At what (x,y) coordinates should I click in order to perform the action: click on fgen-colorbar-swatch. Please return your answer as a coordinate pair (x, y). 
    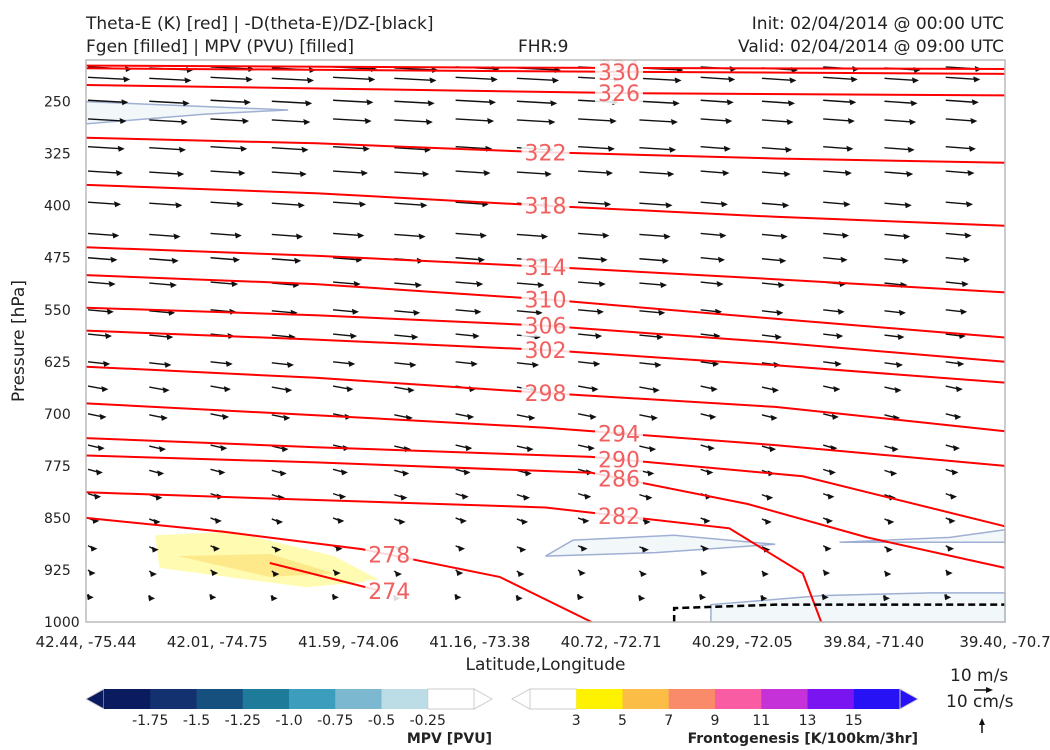
    Looking at the image, I should click on (877, 699).